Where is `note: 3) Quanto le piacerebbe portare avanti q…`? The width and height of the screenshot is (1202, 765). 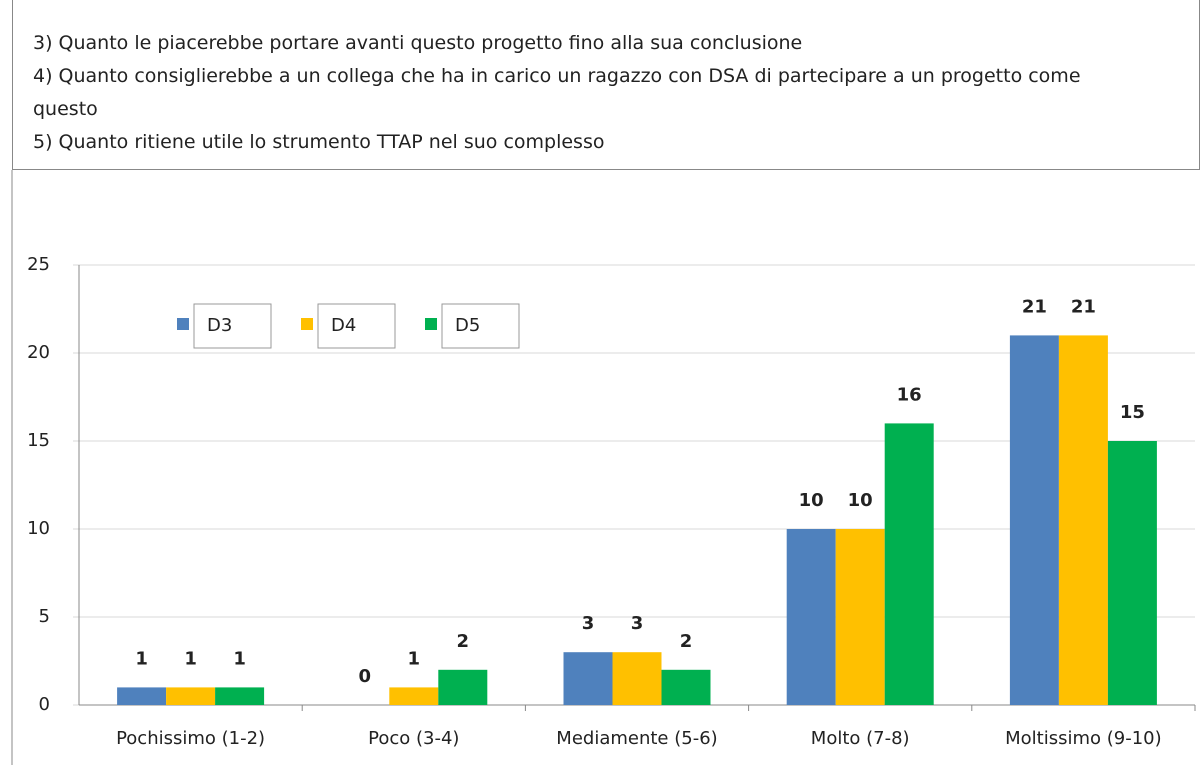 note: 3) Quanto le piacerebbe portare avanti q… is located at coordinates (418, 43).